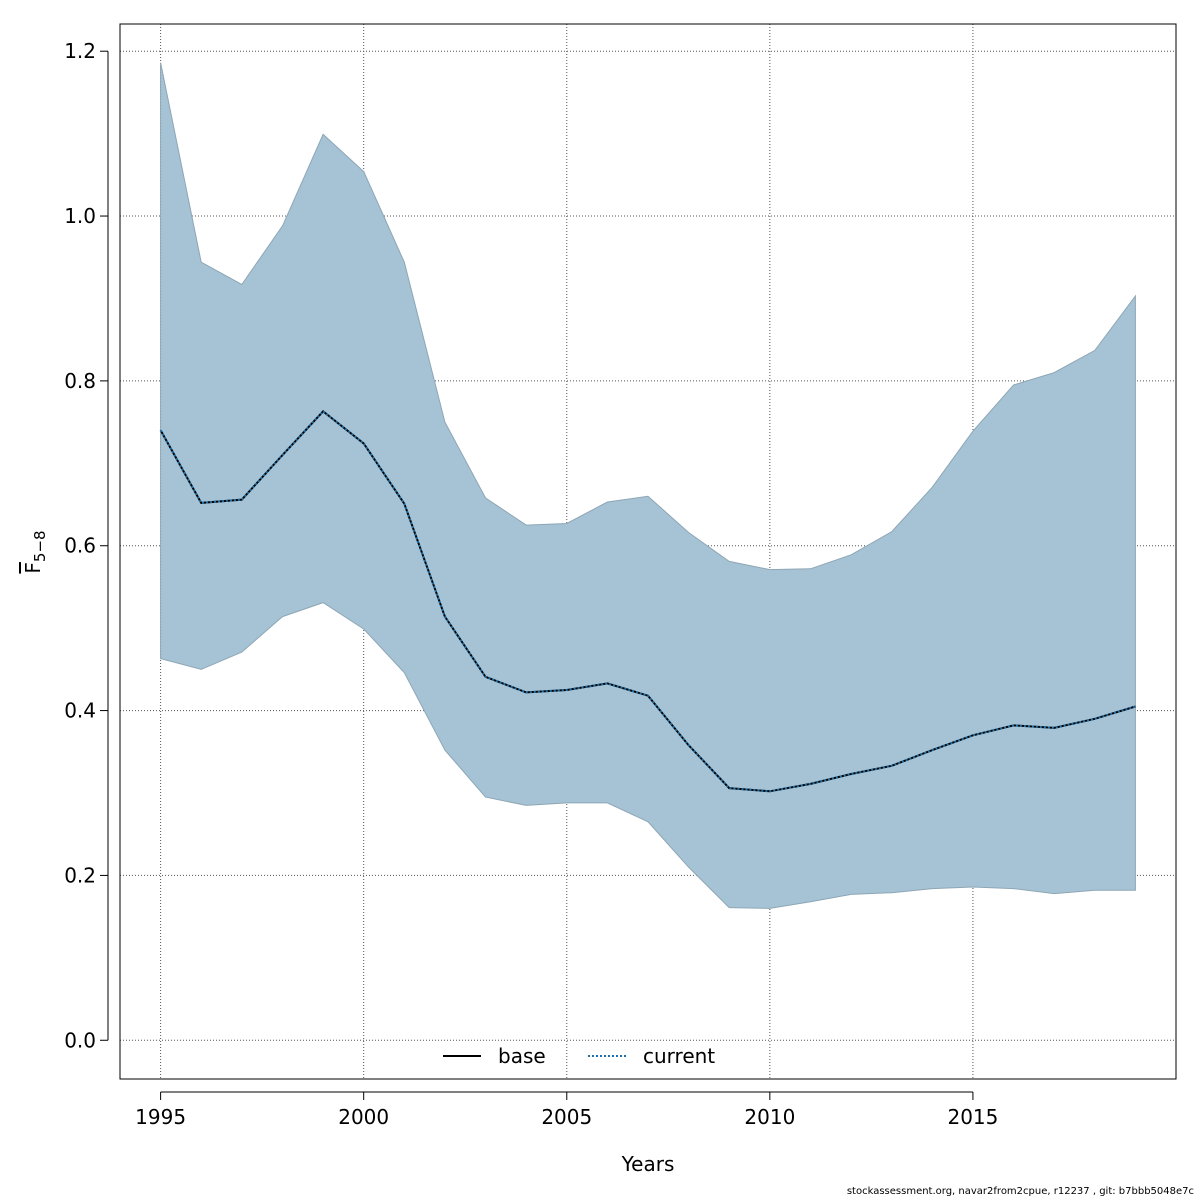  I want to click on y-axis-title: F5−8, so click(35, 551).